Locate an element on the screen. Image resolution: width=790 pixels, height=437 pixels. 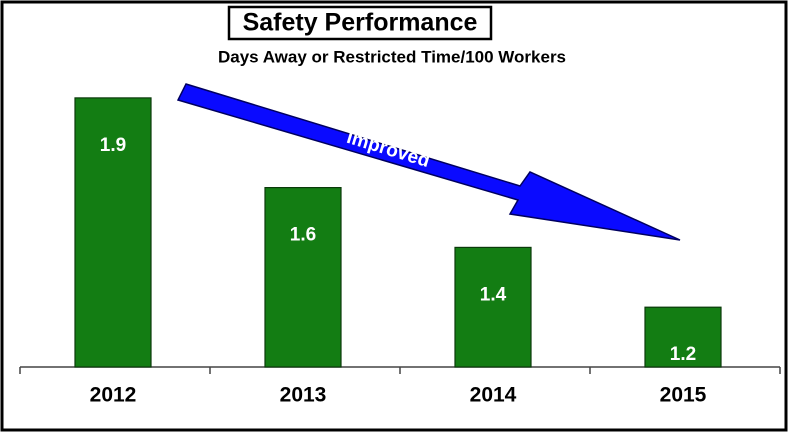
value-label: 1.4 is located at coordinates (493, 294).